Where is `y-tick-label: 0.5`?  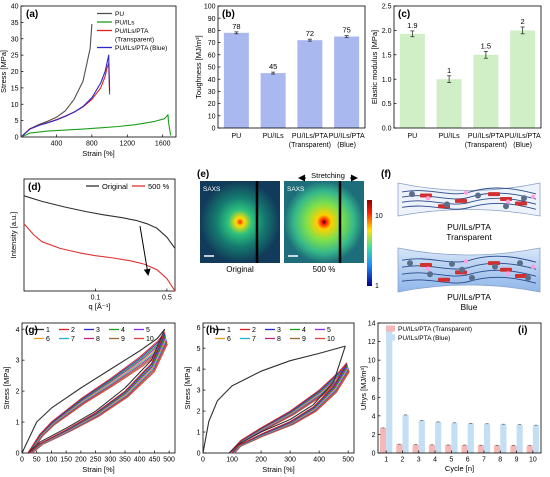 y-tick-label: 0.5 is located at coordinates (387, 104).